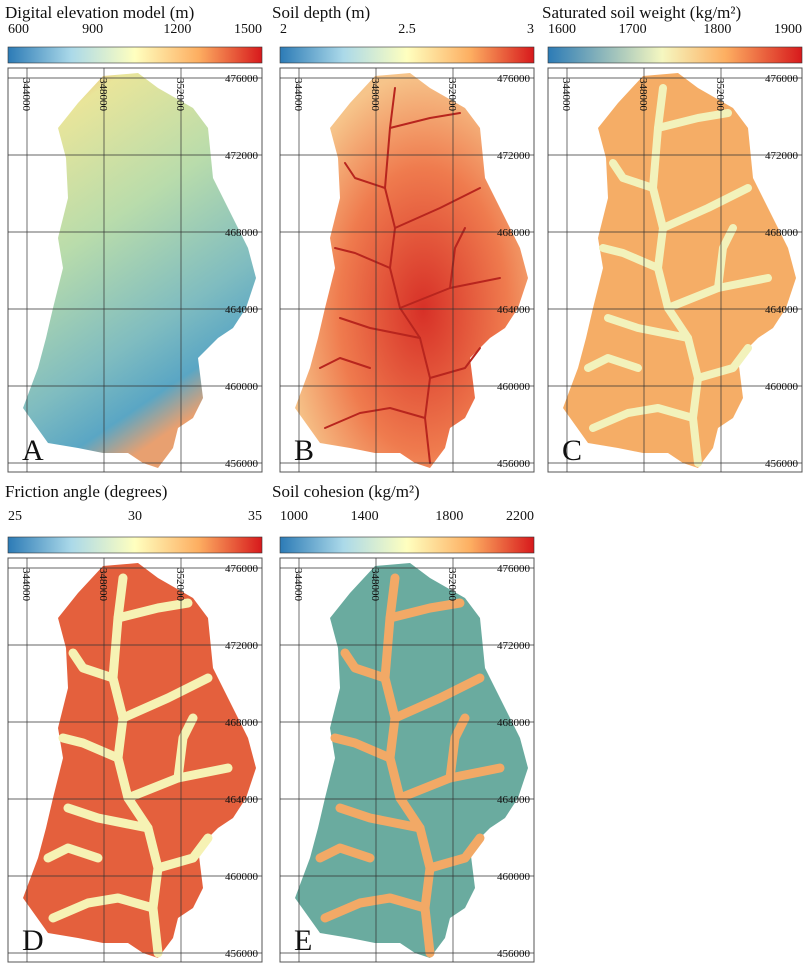 This screenshot has width=803, height=964. I want to click on colorbar-tick-label: 600, so click(18, 29).